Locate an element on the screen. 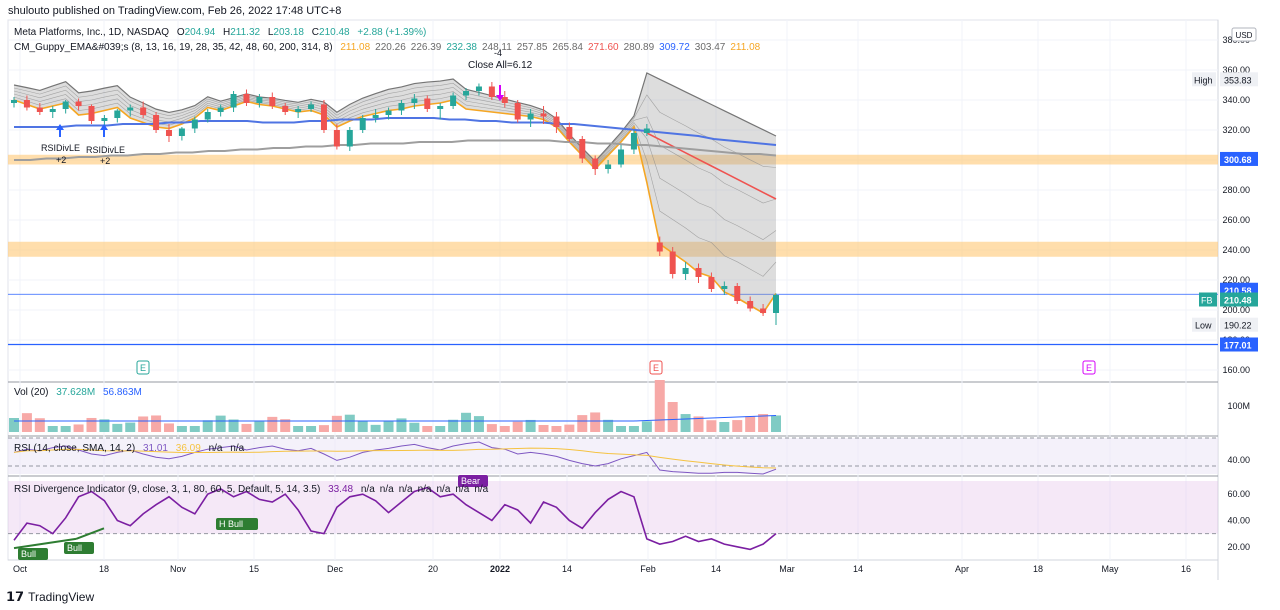 The width and height of the screenshot is (1280, 610). time-tick-label: 14 is located at coordinates (716, 569).